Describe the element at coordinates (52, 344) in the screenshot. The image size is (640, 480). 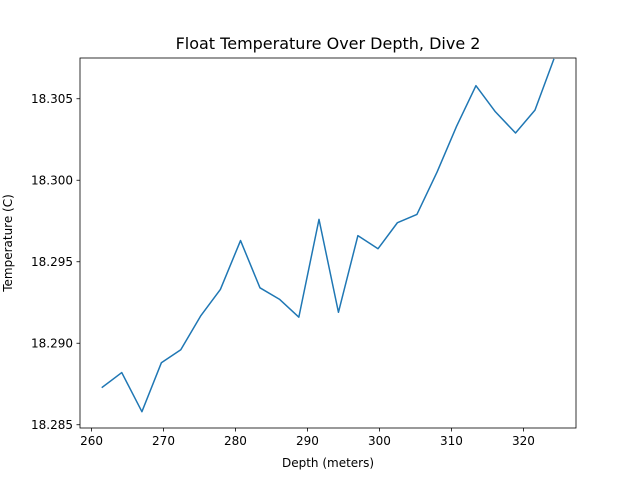
I see `y-tick-label: 18.290` at that location.